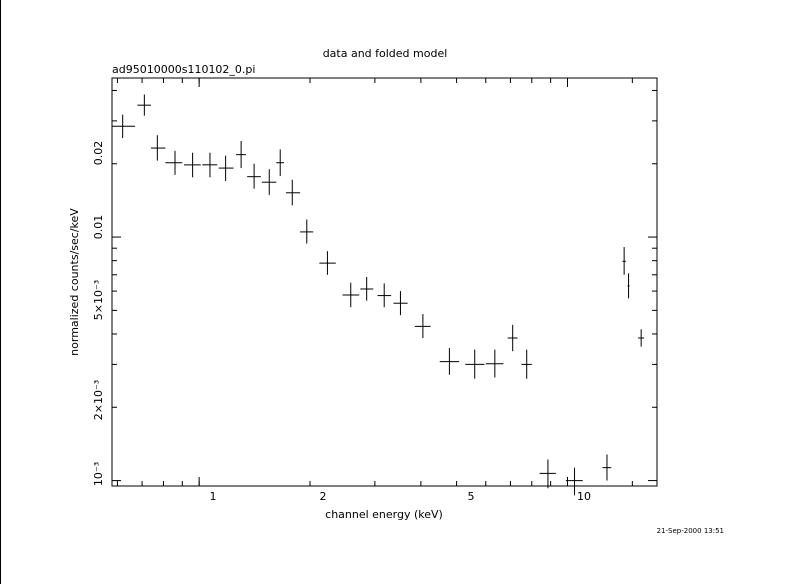 The height and width of the screenshot is (584, 789). I want to click on chart-subtitle: ad95010000s110102_0.pi, so click(183, 69).